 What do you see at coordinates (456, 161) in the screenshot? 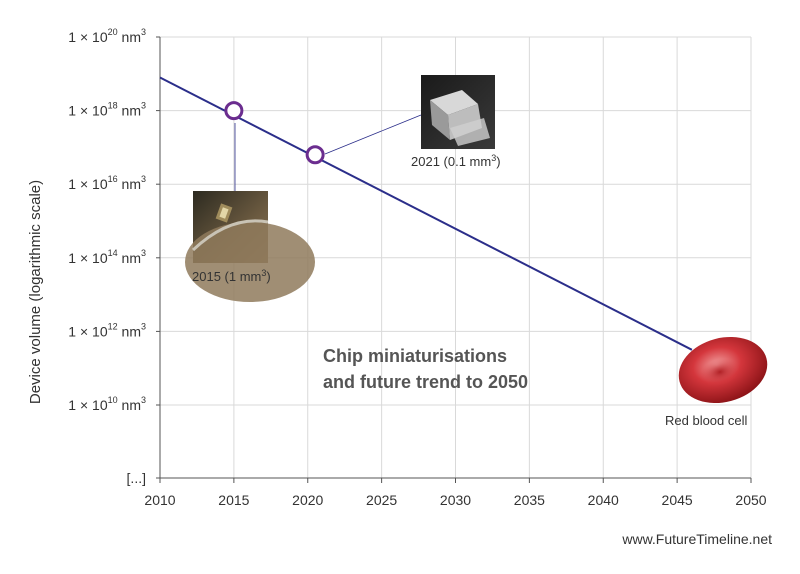
I see `chip-2021-label: 2021 (0.1 mm3)` at bounding box center [456, 161].